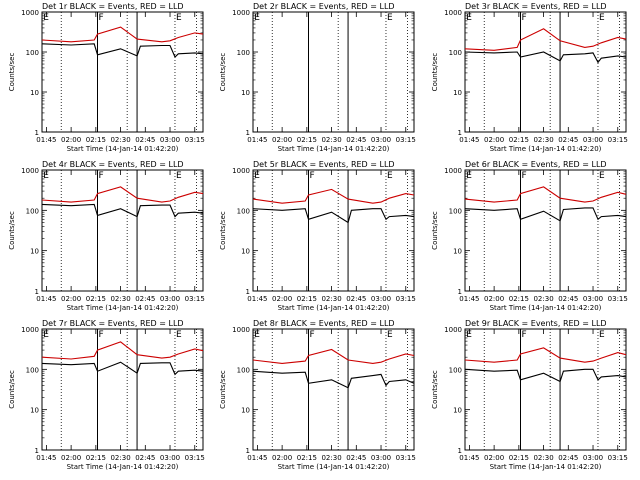 This screenshot has height=480, width=640. What do you see at coordinates (113, 323) in the screenshot?
I see `chart-title: Det 7r BLACK = Events, RED = LLD` at bounding box center [113, 323].